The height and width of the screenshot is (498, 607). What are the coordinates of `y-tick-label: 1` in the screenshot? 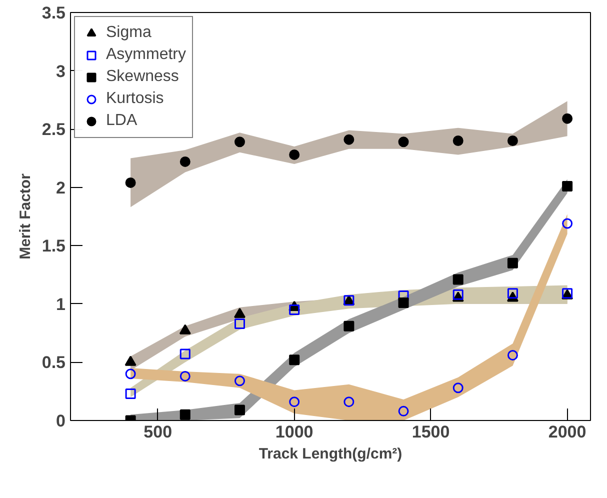 It's located at (61, 304).